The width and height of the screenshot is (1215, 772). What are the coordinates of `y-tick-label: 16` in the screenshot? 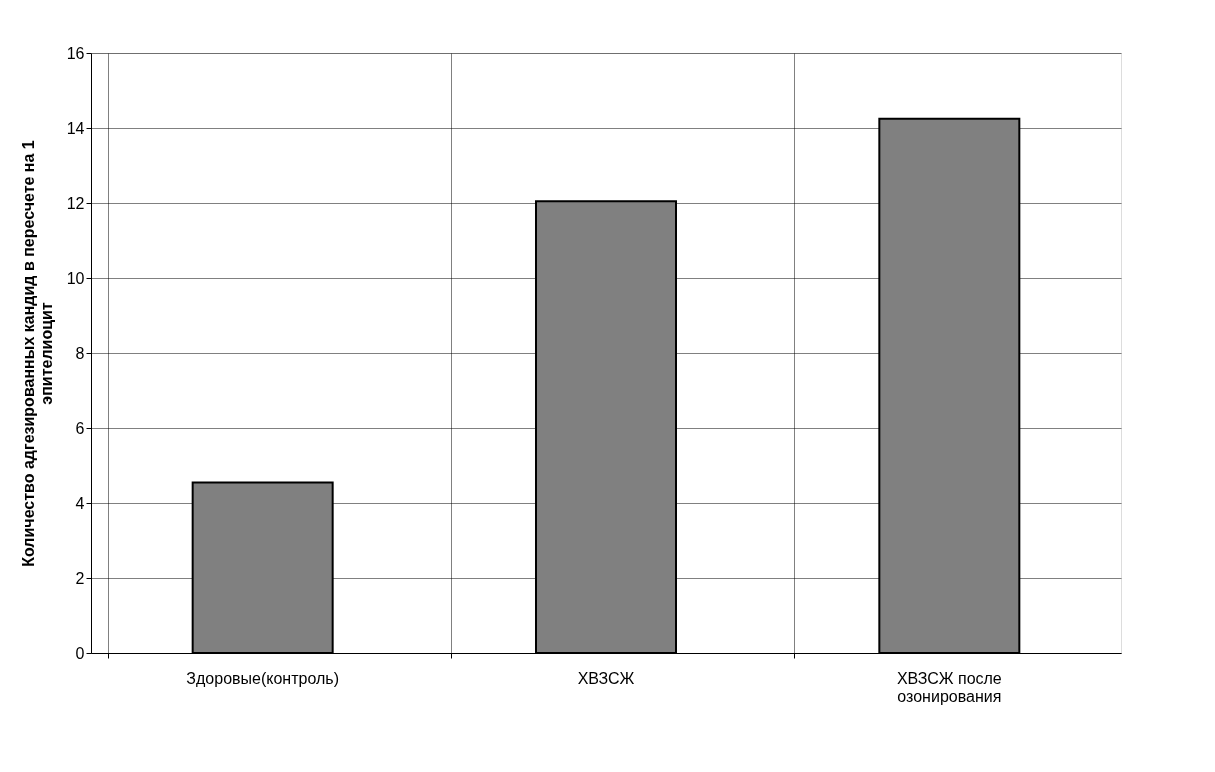 It's located at (75, 53).